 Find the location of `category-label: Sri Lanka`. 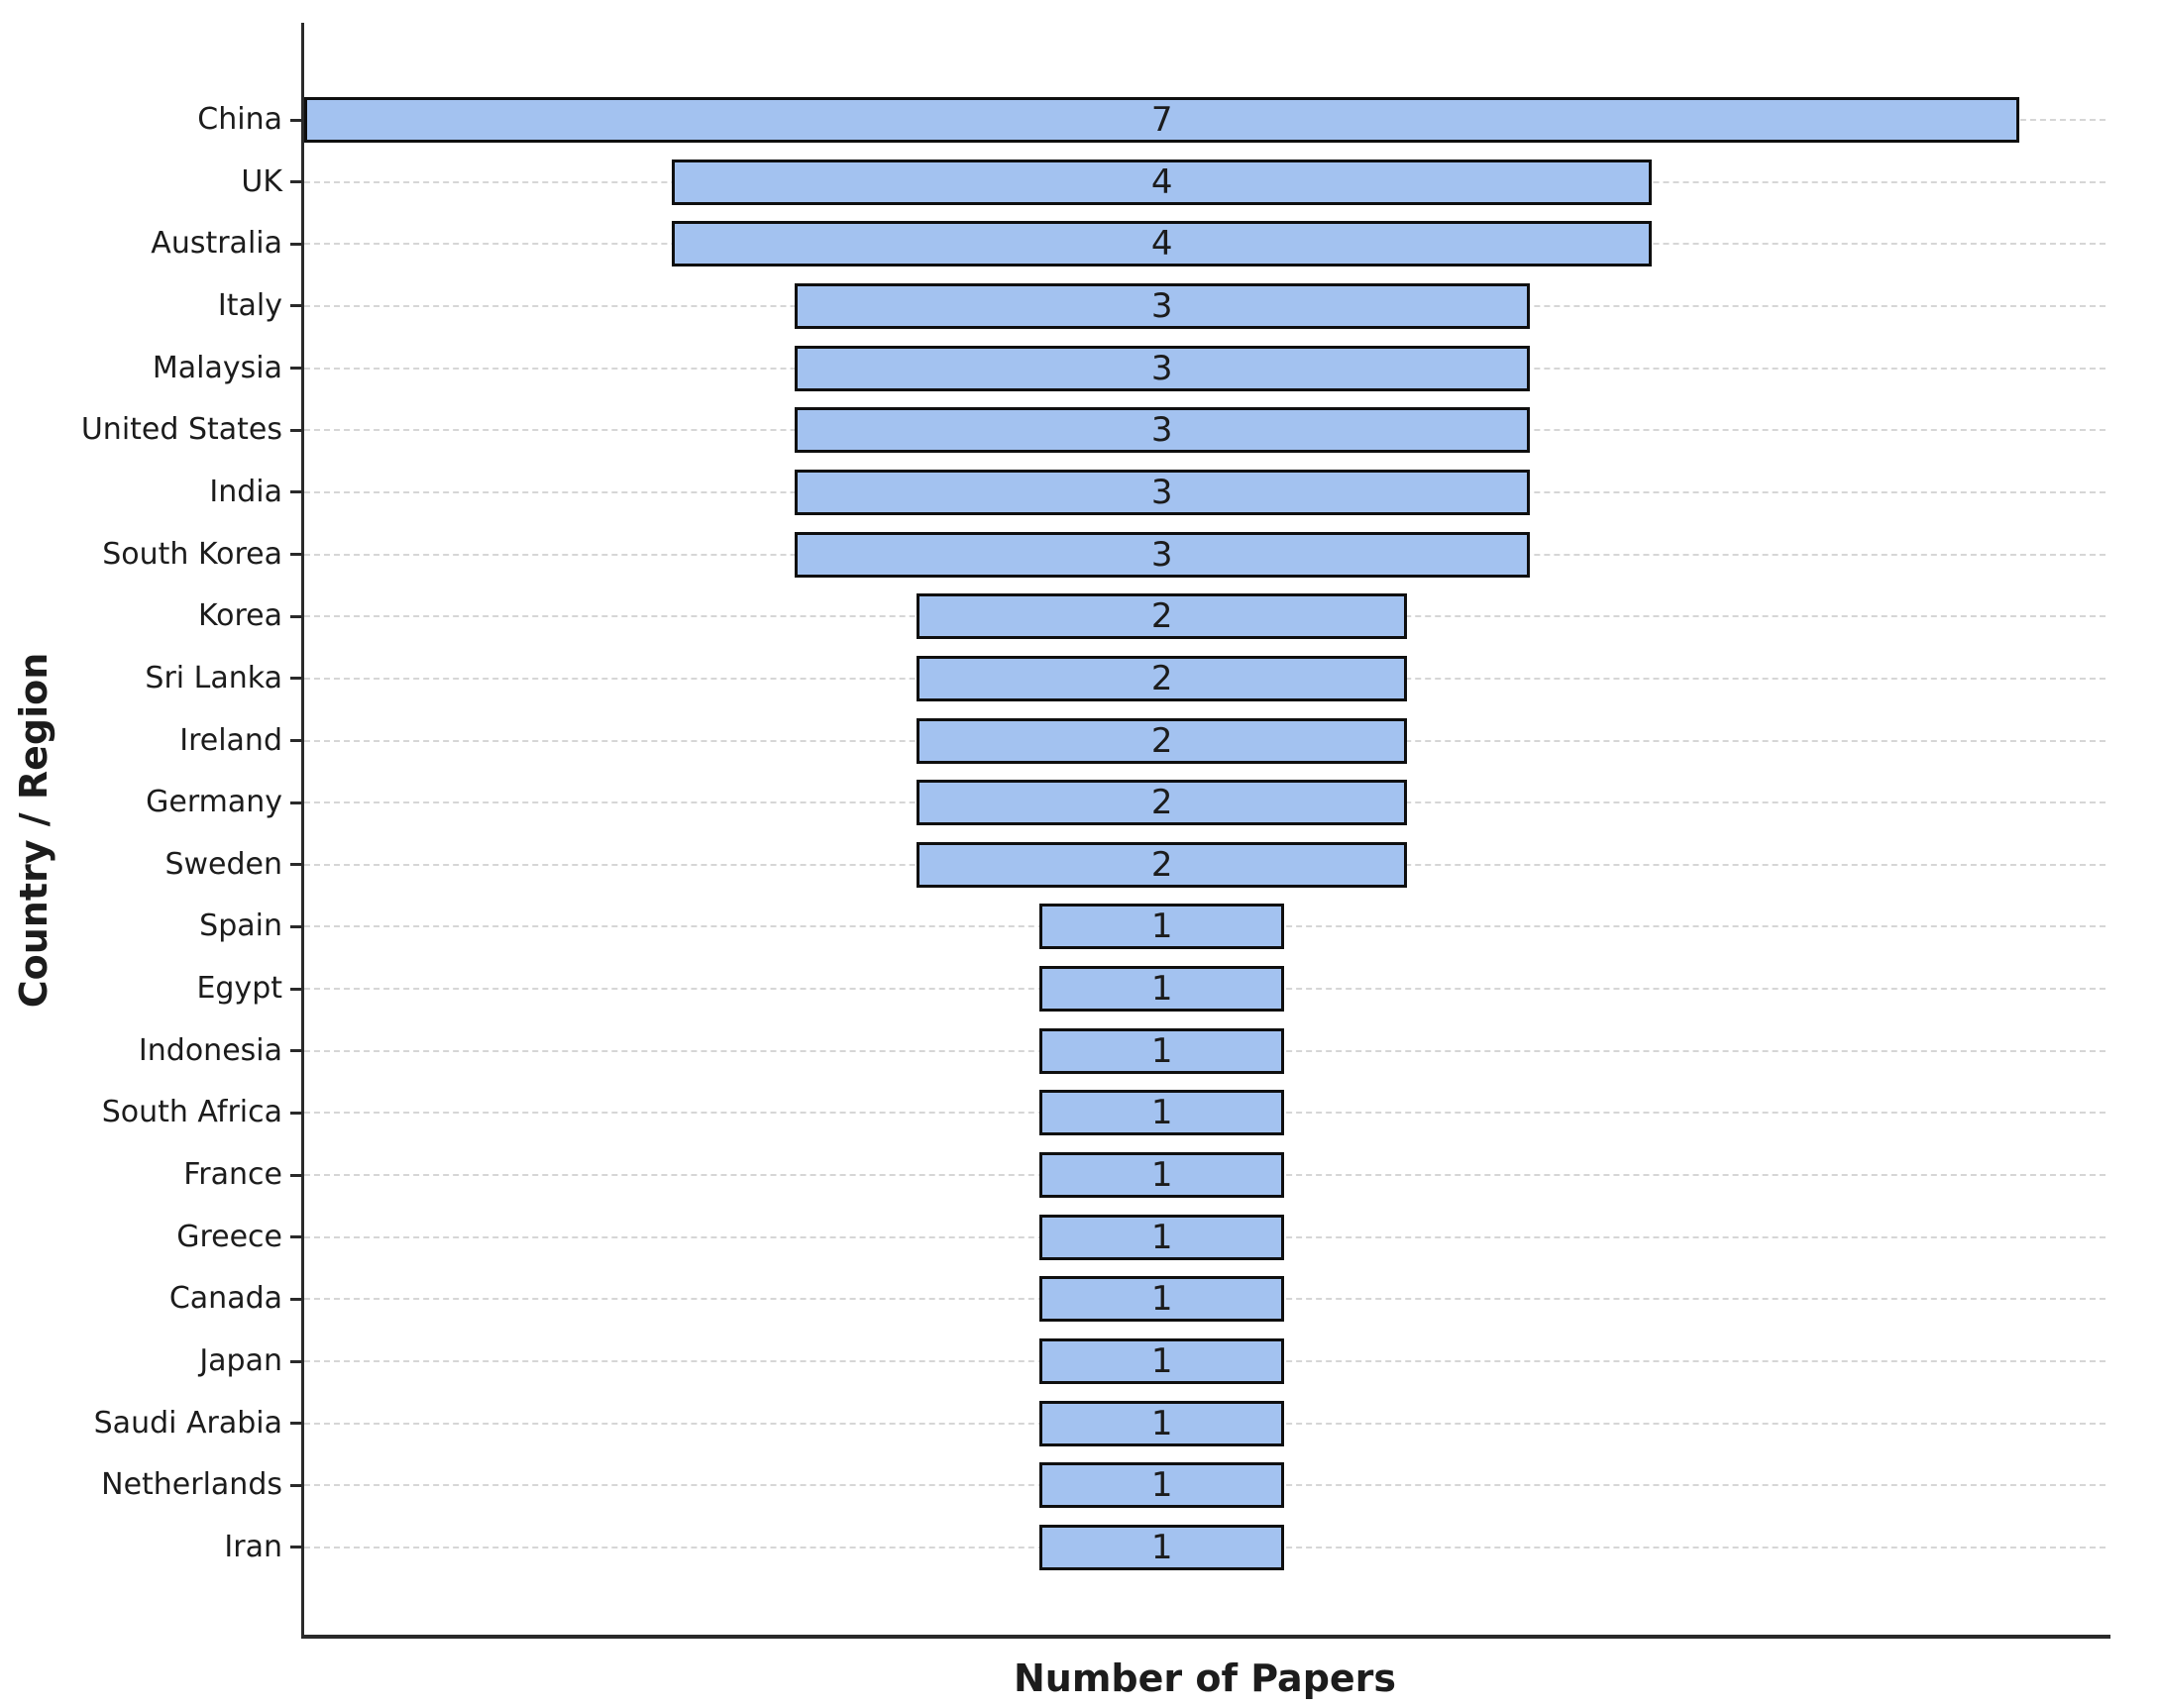

category-label: Sri Lanka is located at coordinates (213, 677).